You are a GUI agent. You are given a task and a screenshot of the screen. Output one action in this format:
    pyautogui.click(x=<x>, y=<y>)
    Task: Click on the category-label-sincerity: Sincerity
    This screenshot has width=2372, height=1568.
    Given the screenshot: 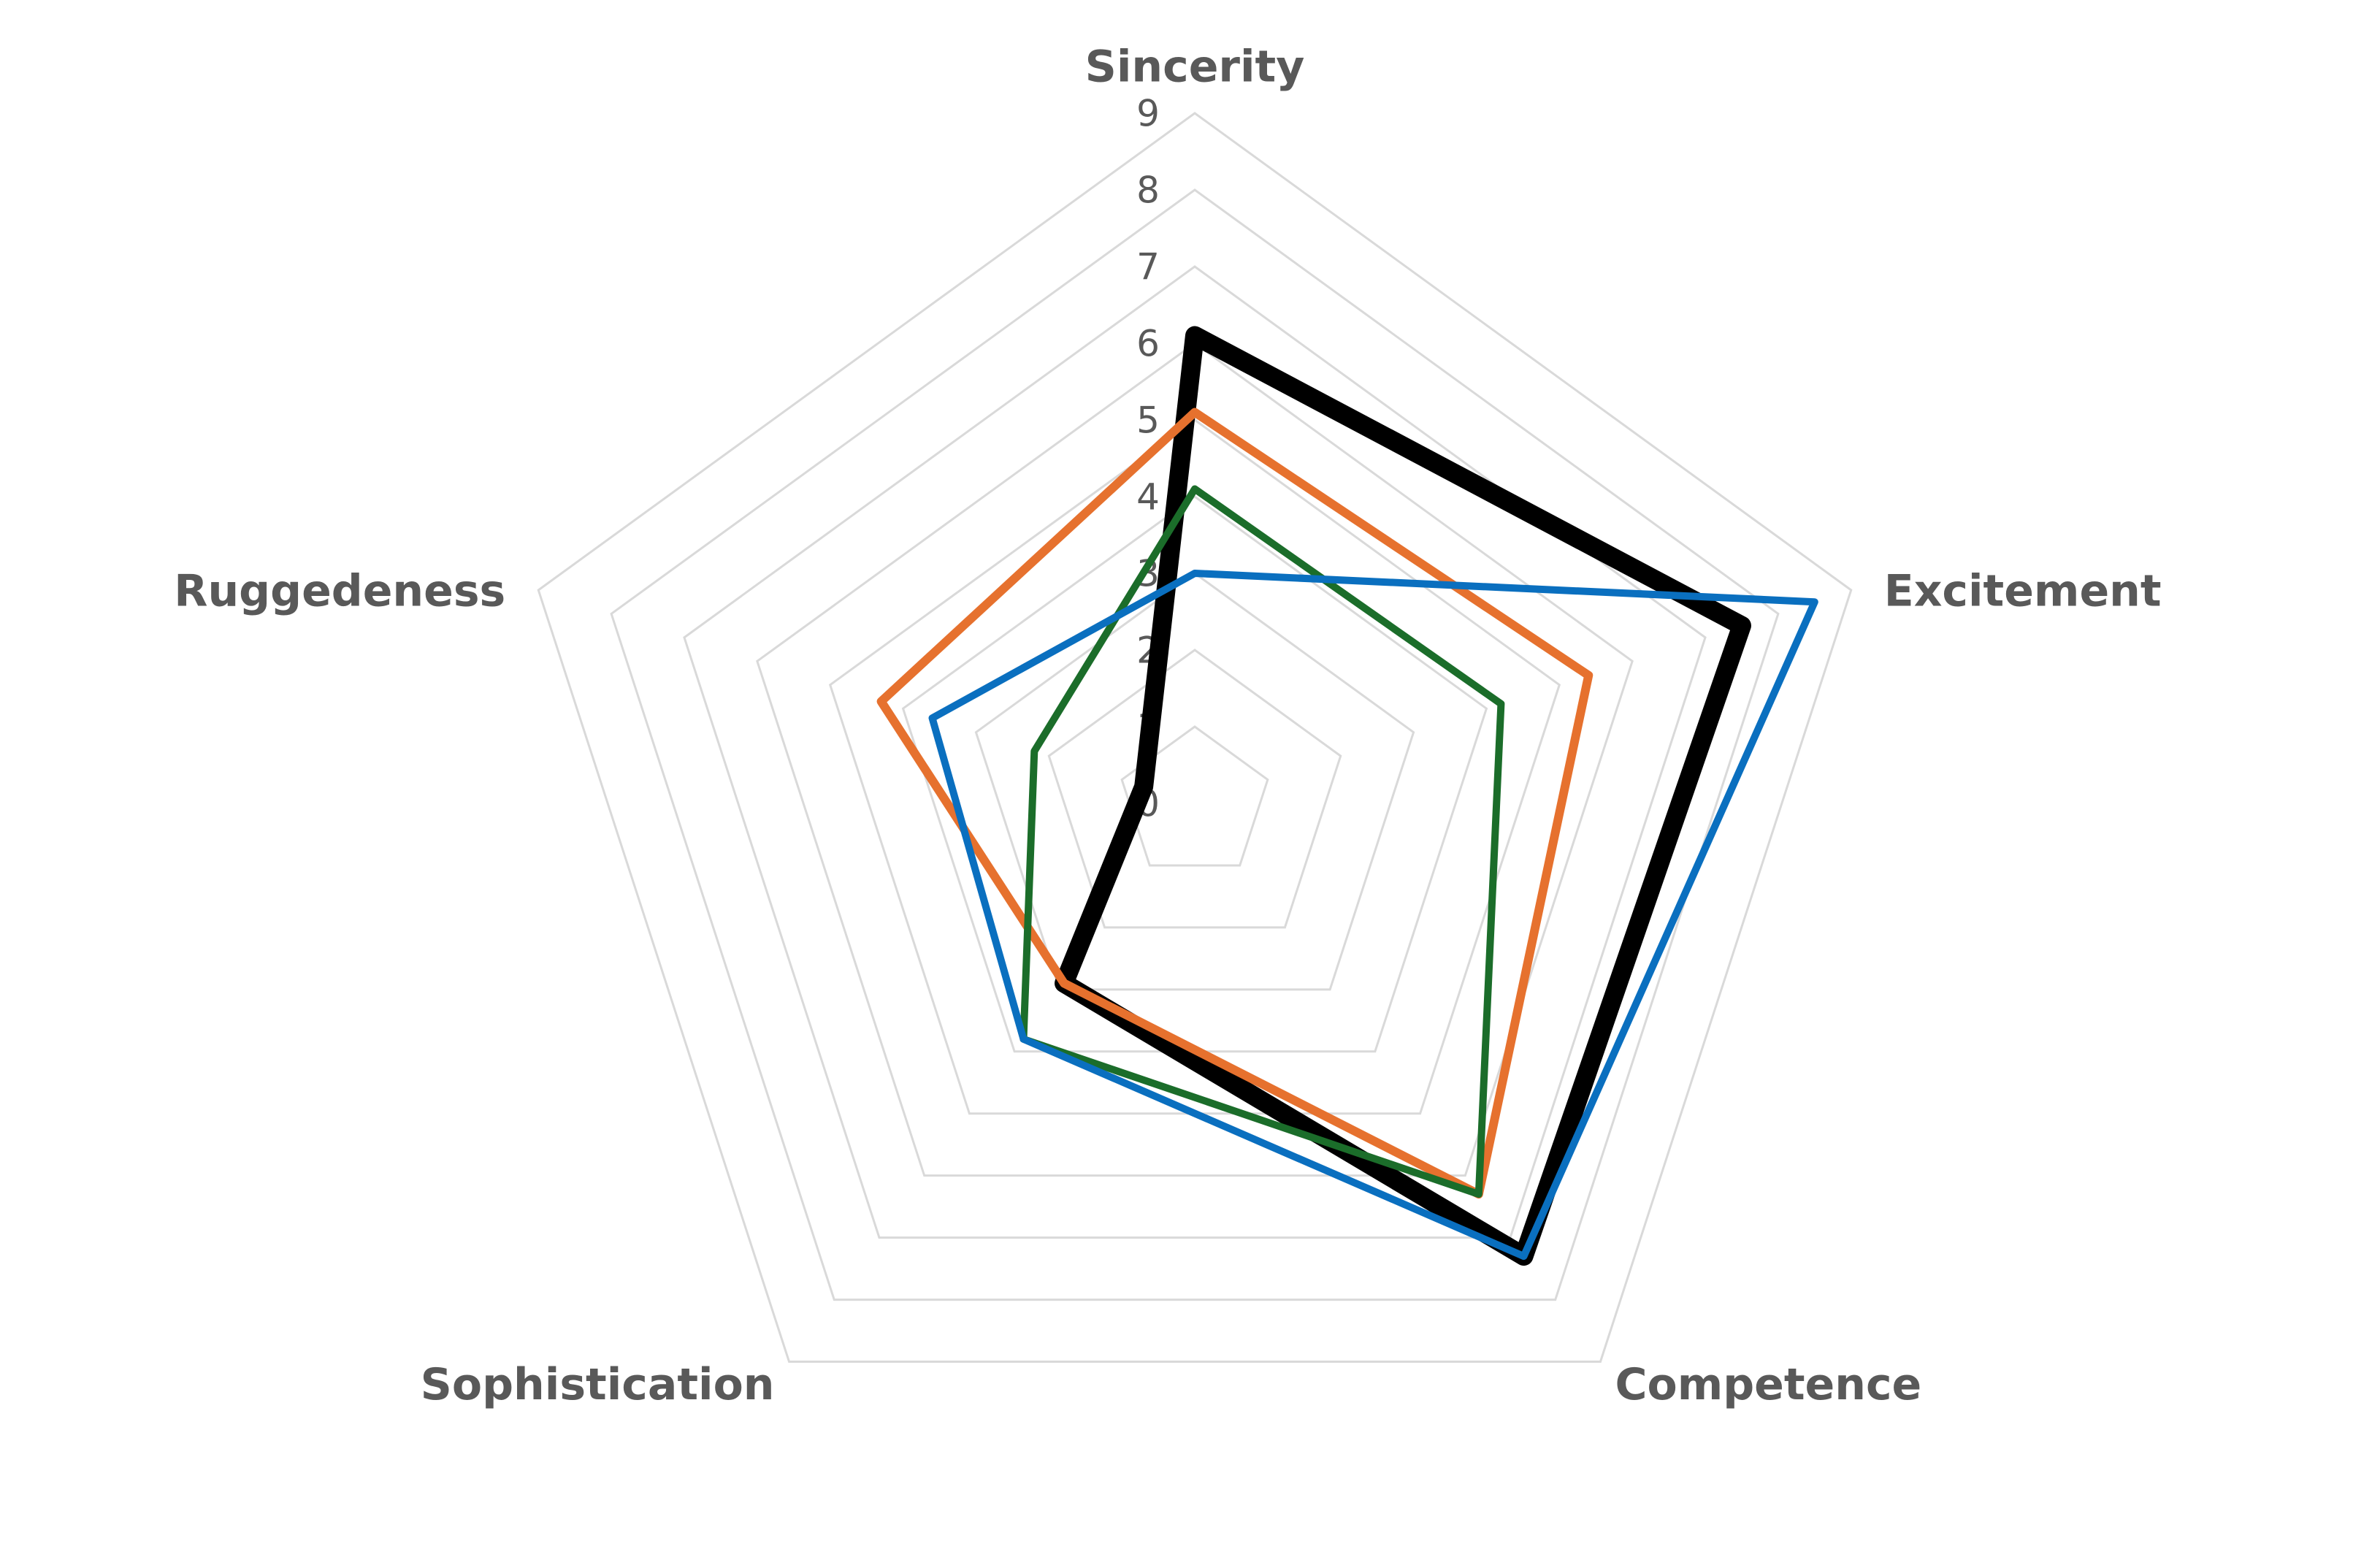 What is the action you would take?
    pyautogui.click(x=1195, y=67)
    